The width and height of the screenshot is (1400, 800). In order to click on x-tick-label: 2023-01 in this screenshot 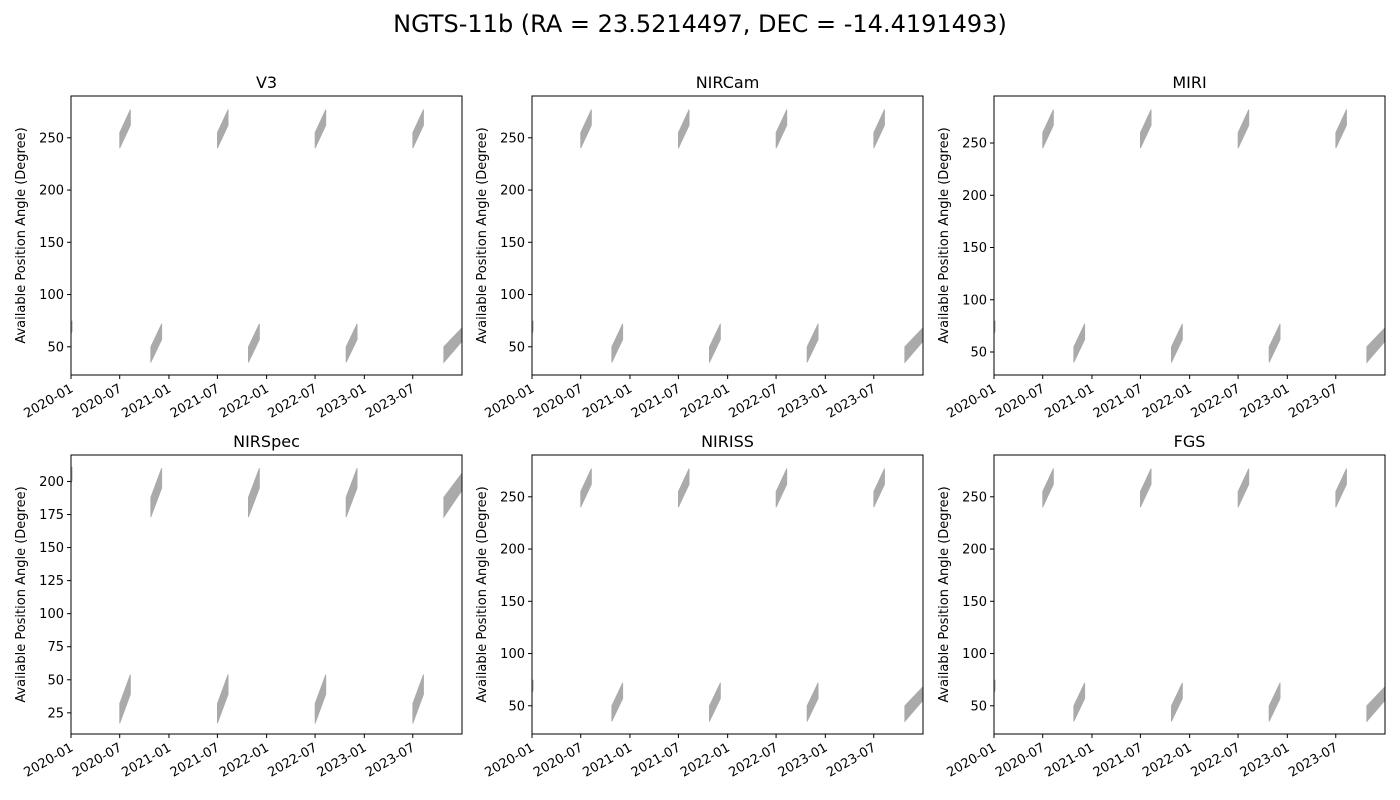, I will do `click(342, 401)`.